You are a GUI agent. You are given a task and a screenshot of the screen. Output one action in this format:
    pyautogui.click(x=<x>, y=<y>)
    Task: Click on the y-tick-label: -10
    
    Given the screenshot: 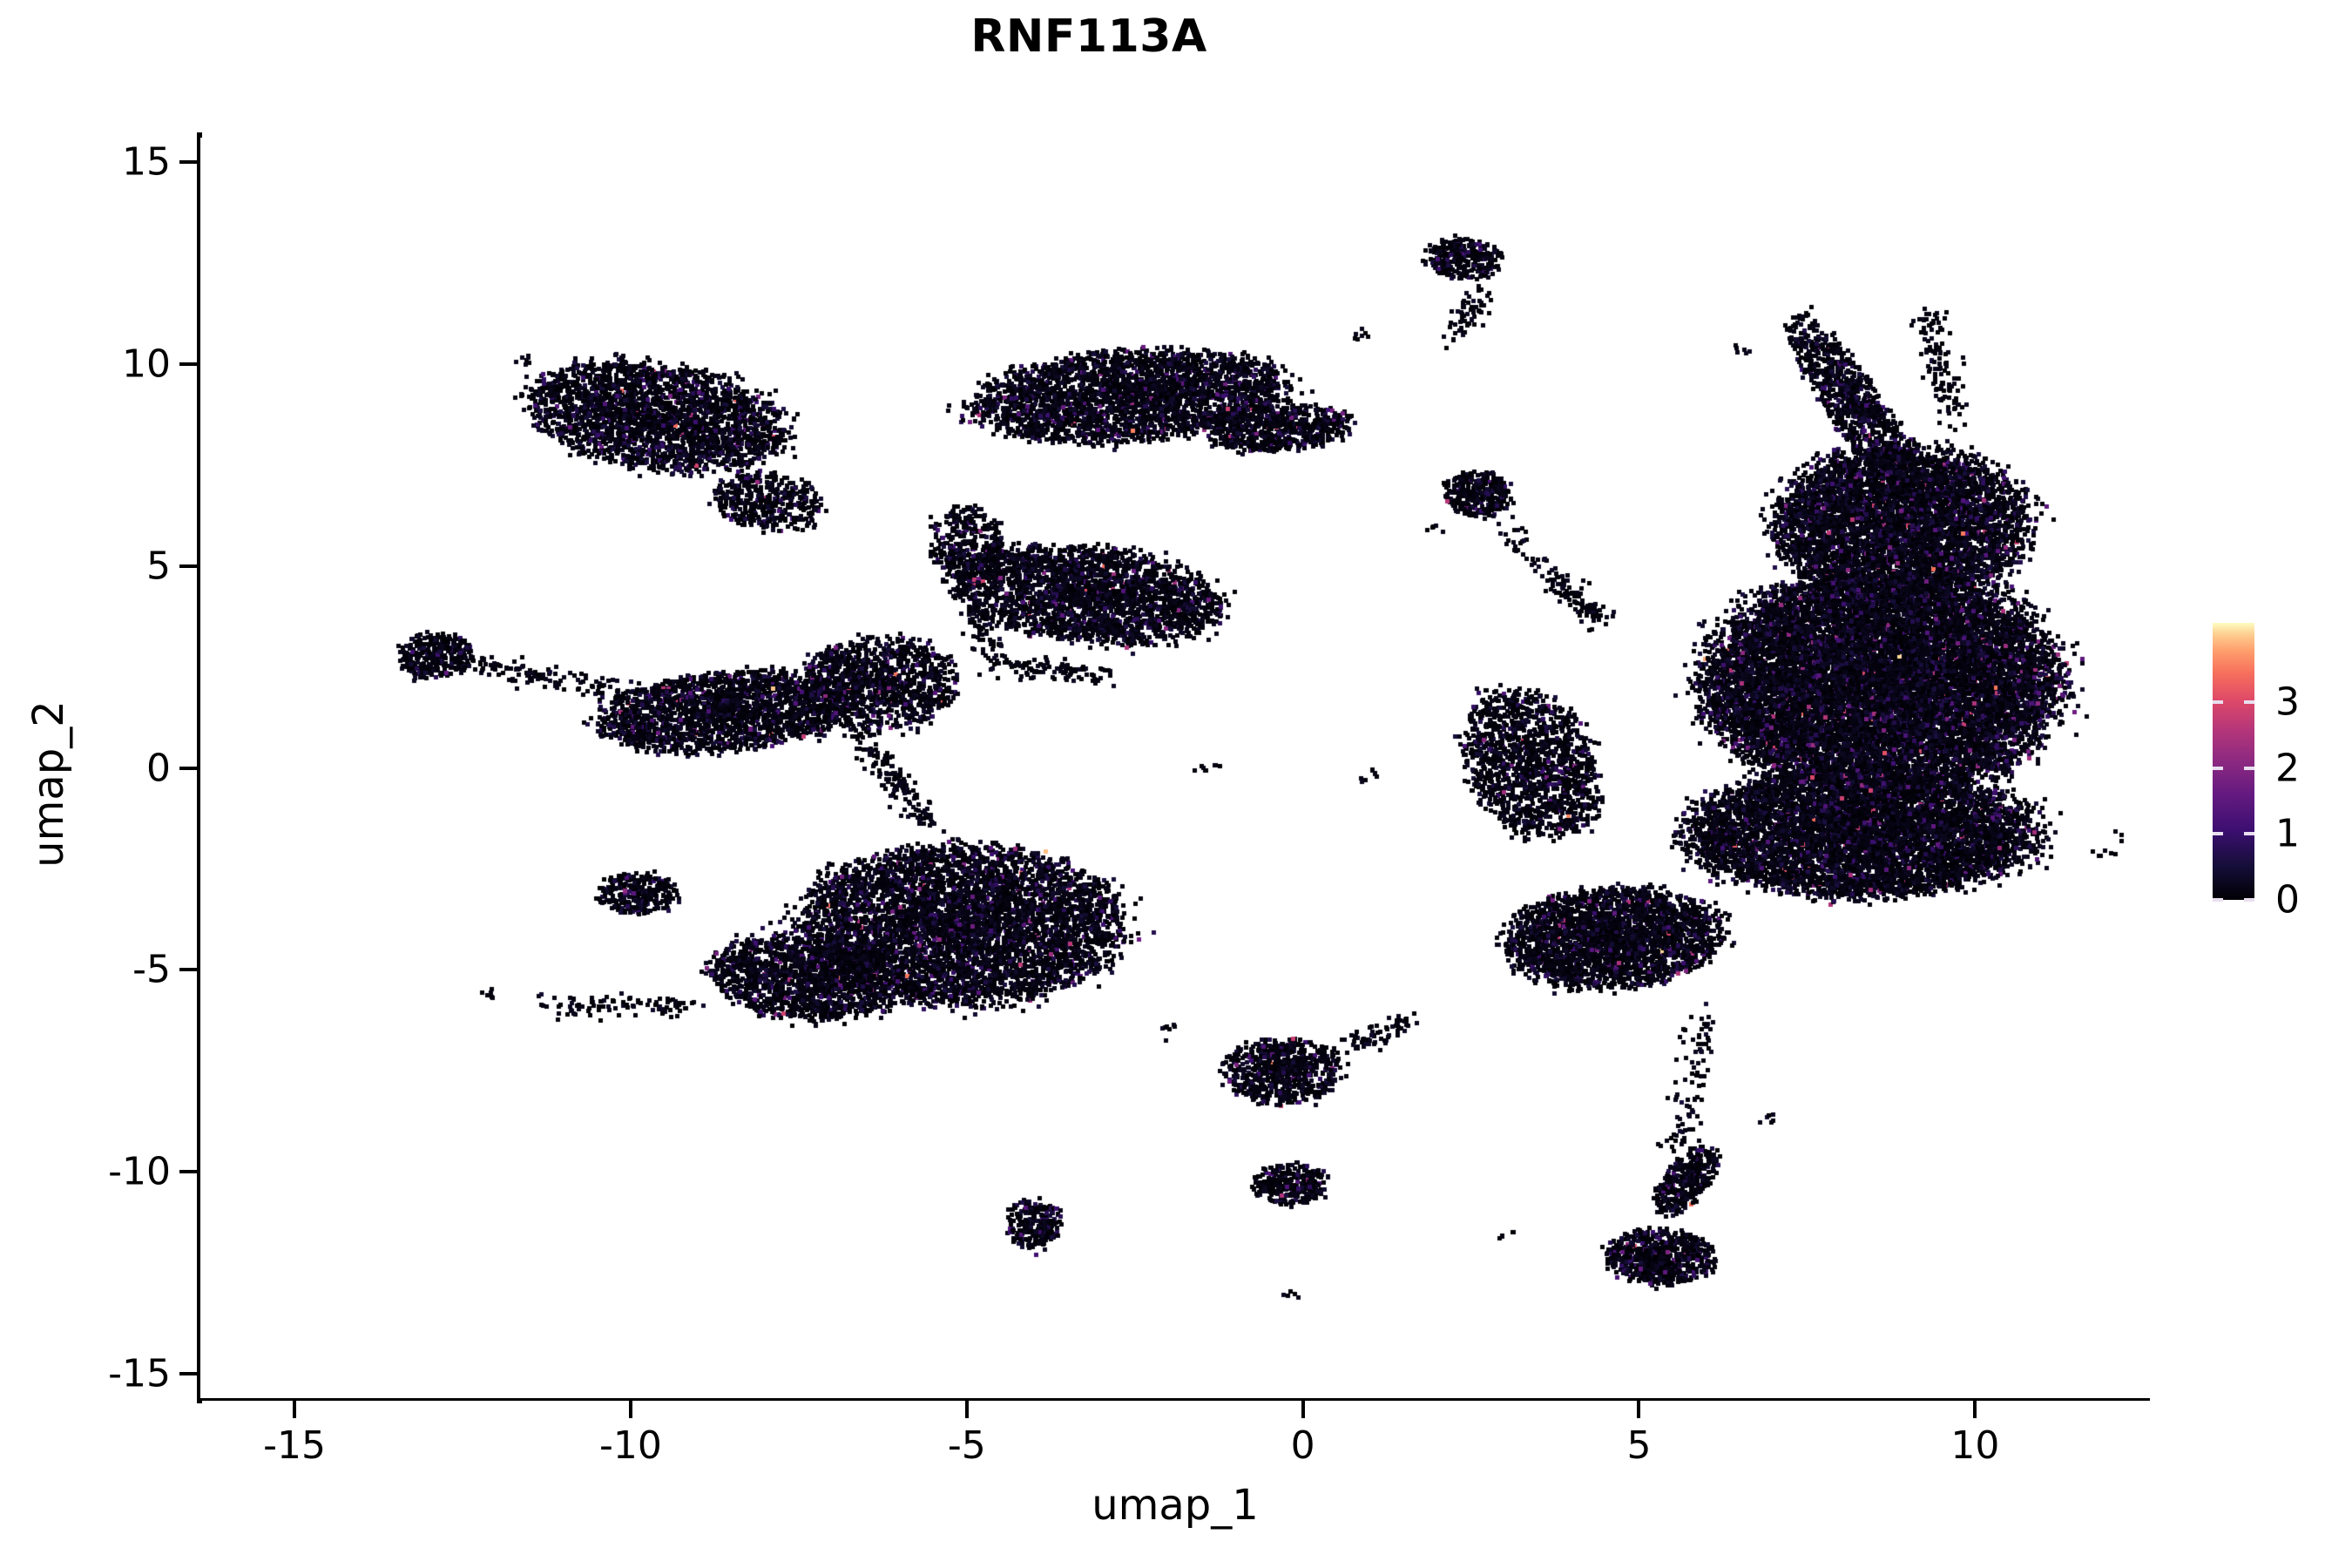 What is the action you would take?
    pyautogui.click(x=139, y=1172)
    